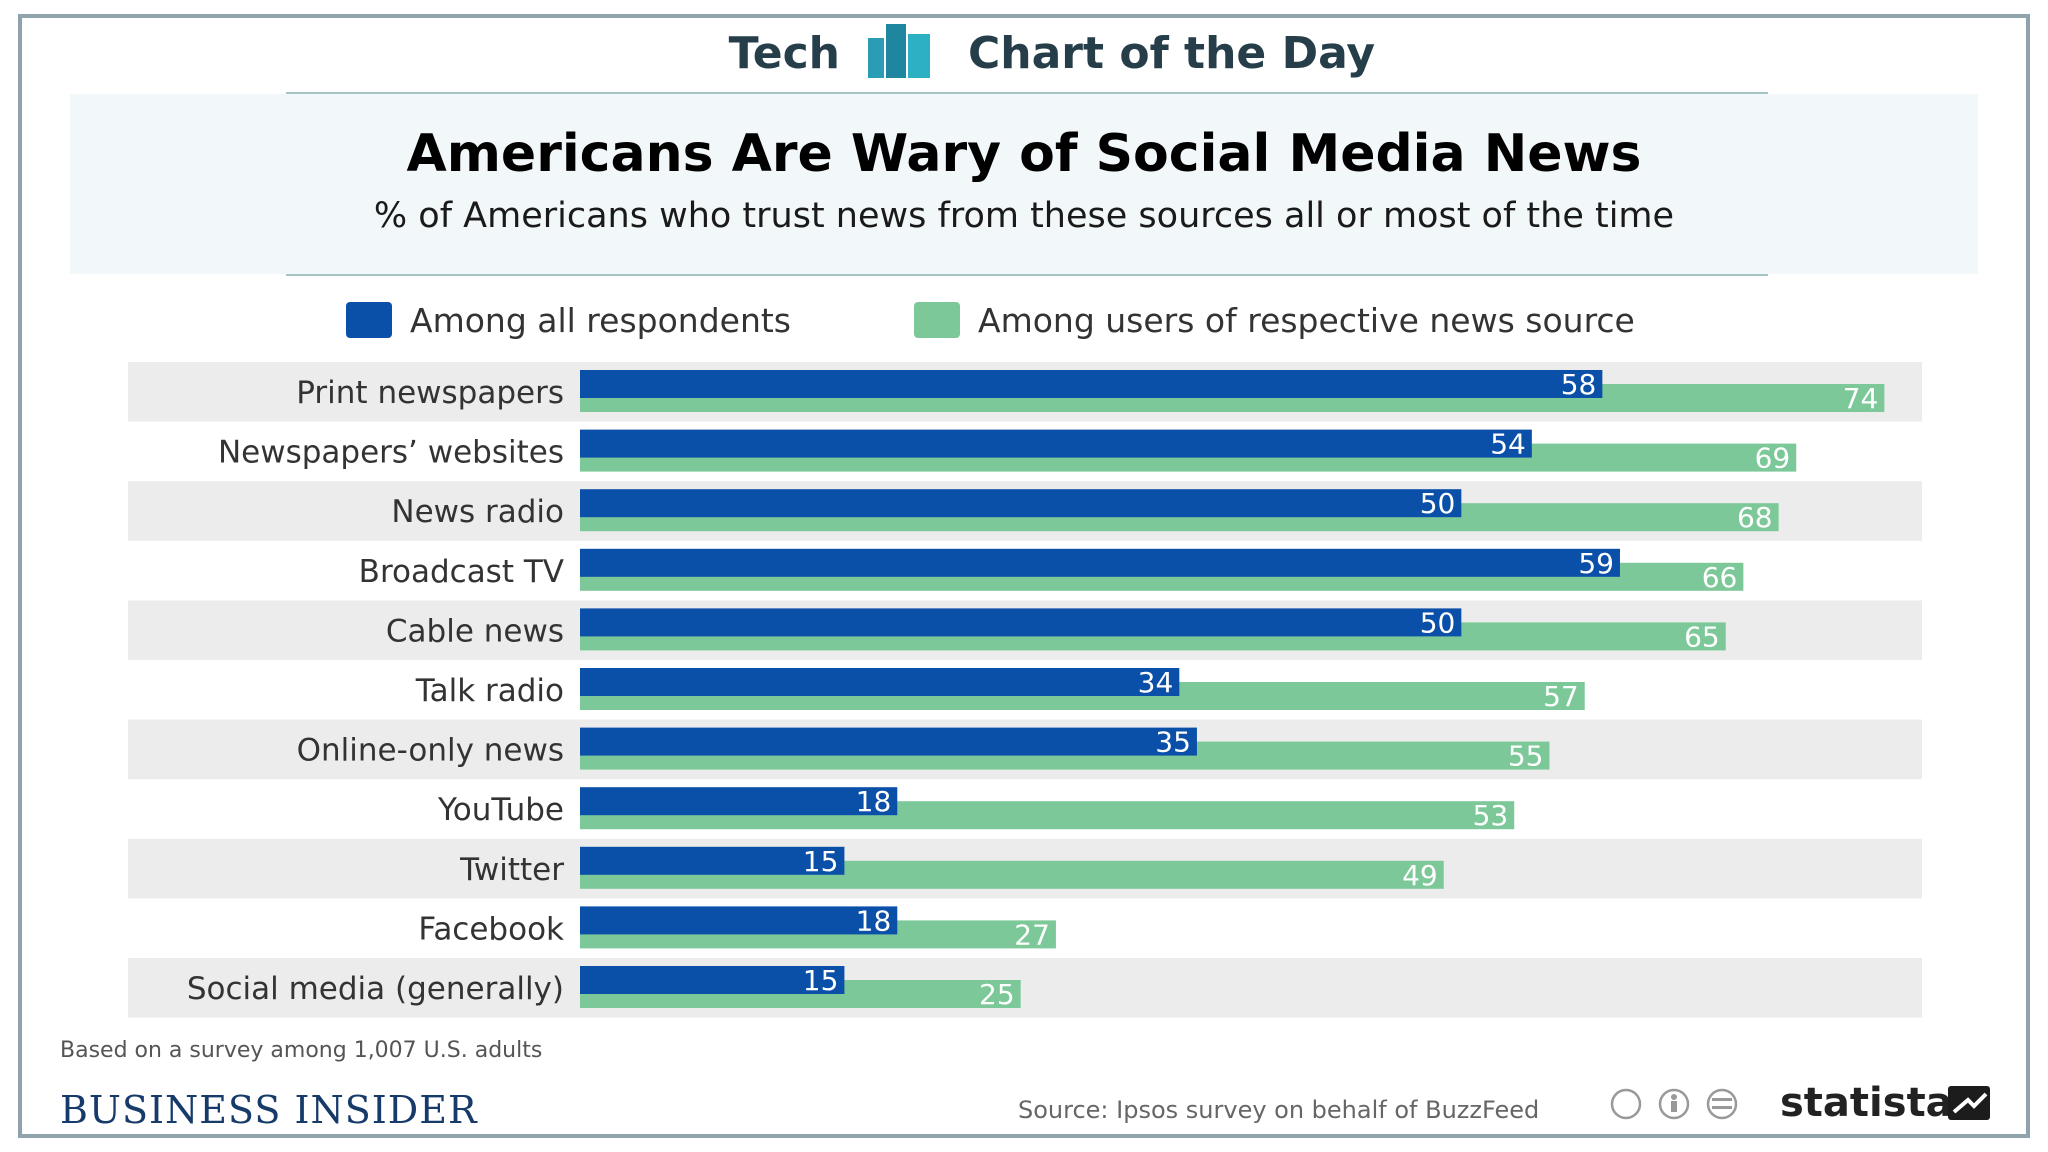 The width and height of the screenshot is (2048, 1152). I want to click on header-tech: Tech, so click(784, 53).